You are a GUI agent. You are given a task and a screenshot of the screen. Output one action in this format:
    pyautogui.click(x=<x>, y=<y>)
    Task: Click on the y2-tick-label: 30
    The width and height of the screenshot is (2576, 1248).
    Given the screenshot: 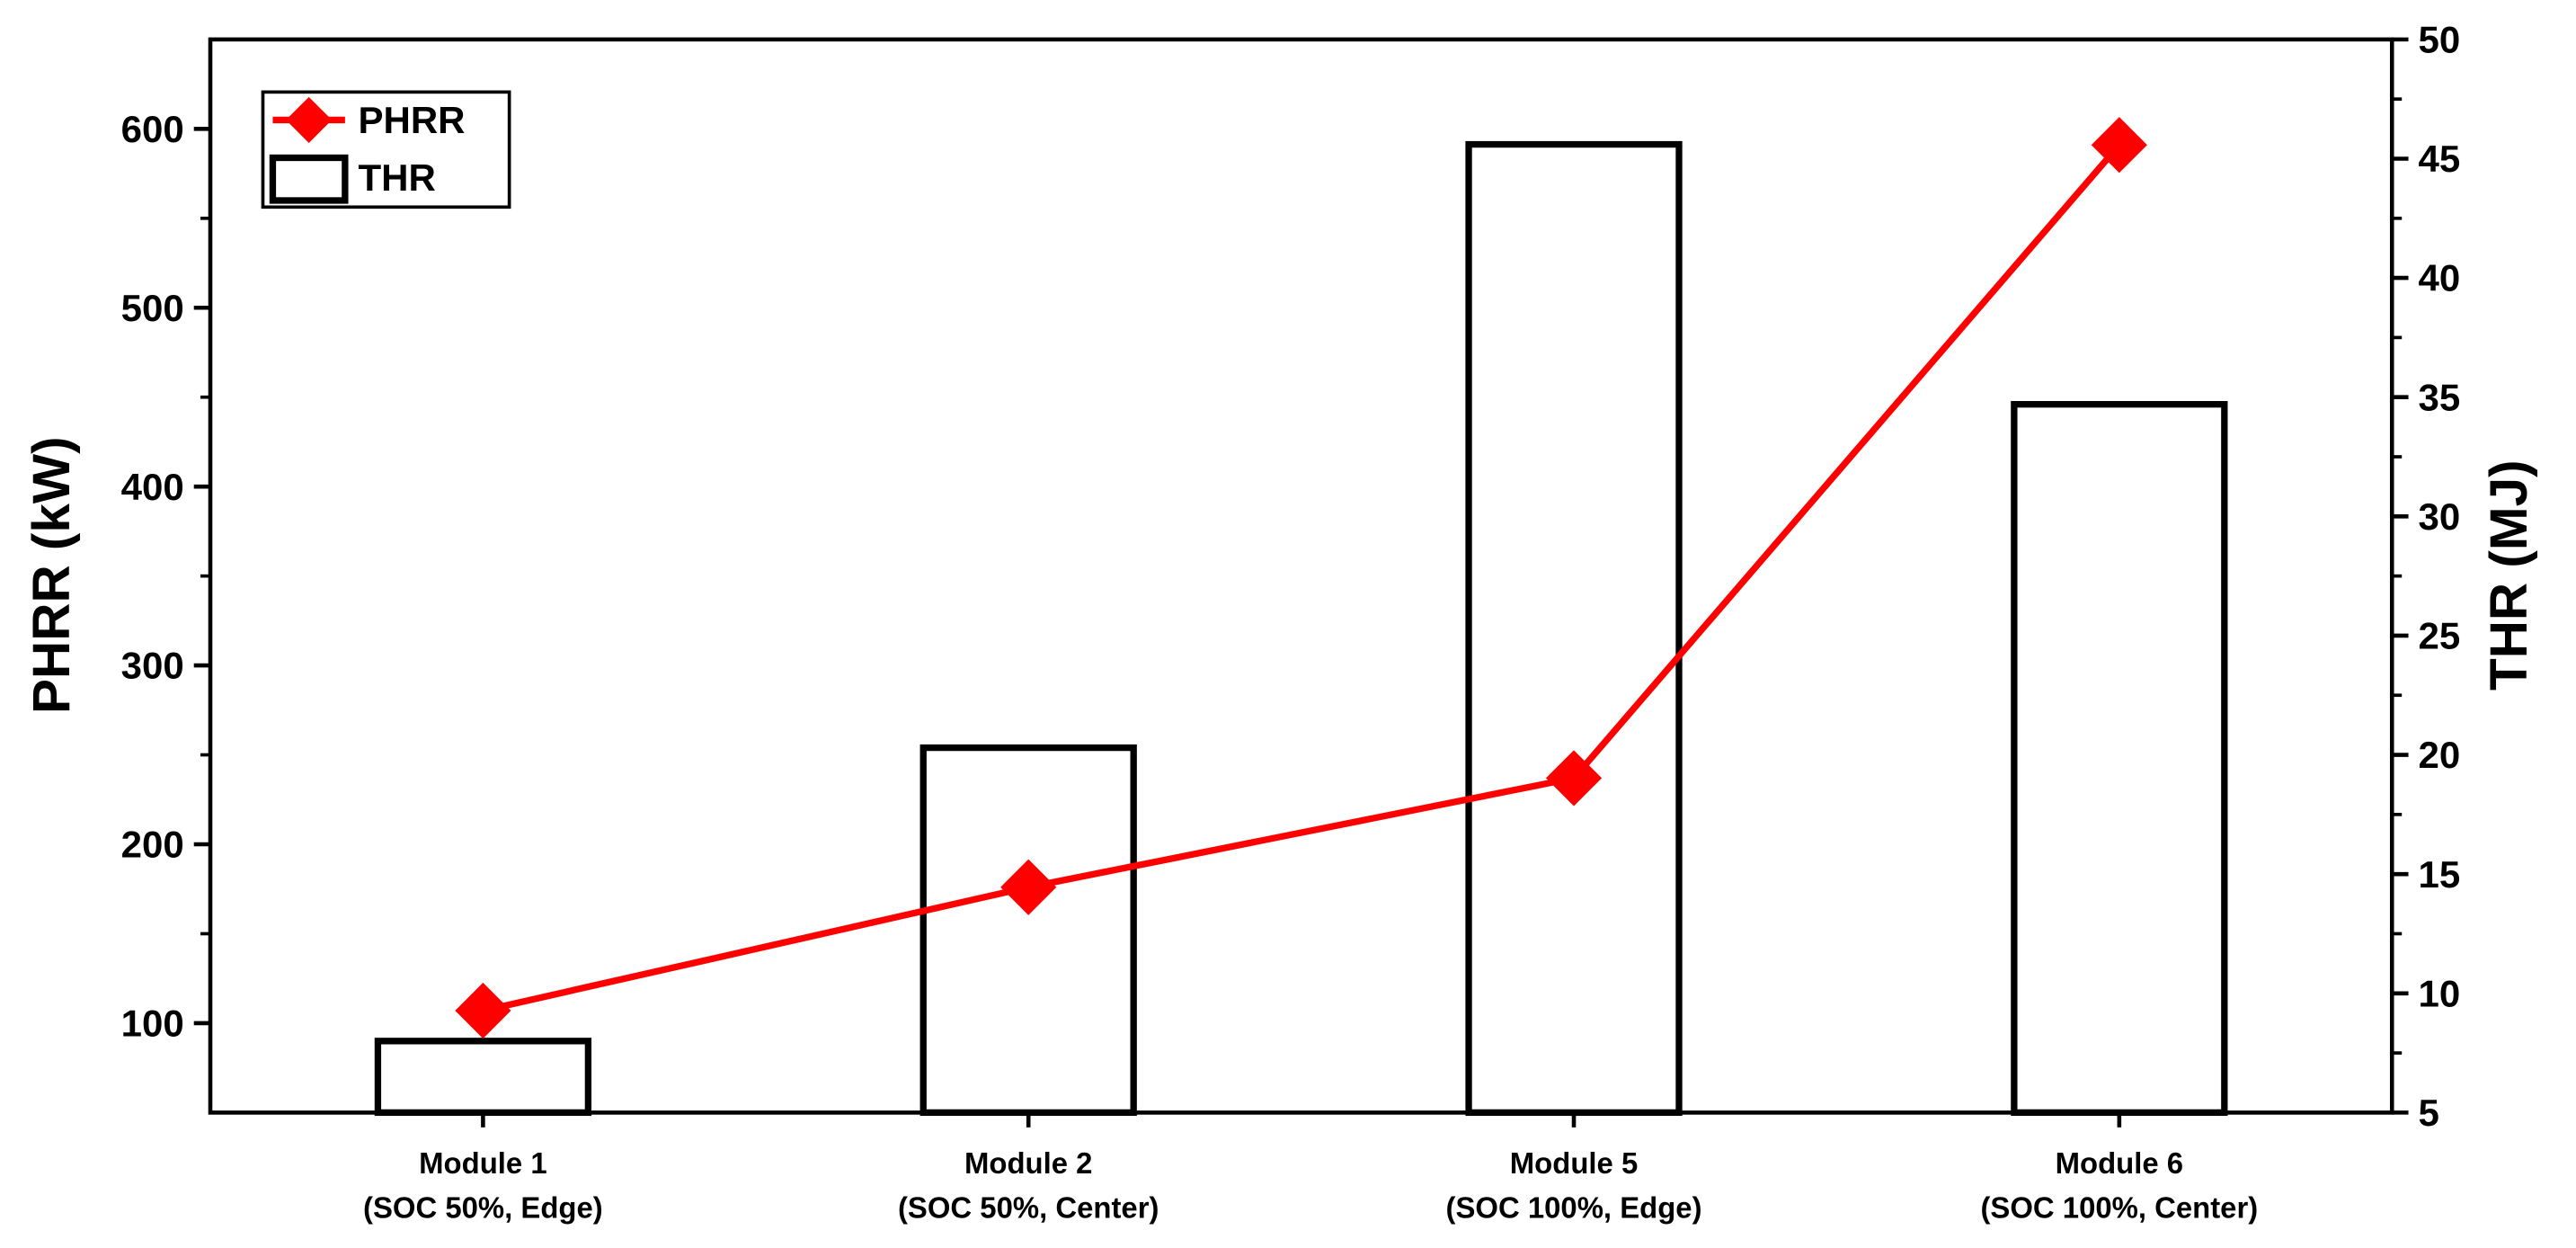 What is the action you would take?
    pyautogui.click(x=2439, y=517)
    